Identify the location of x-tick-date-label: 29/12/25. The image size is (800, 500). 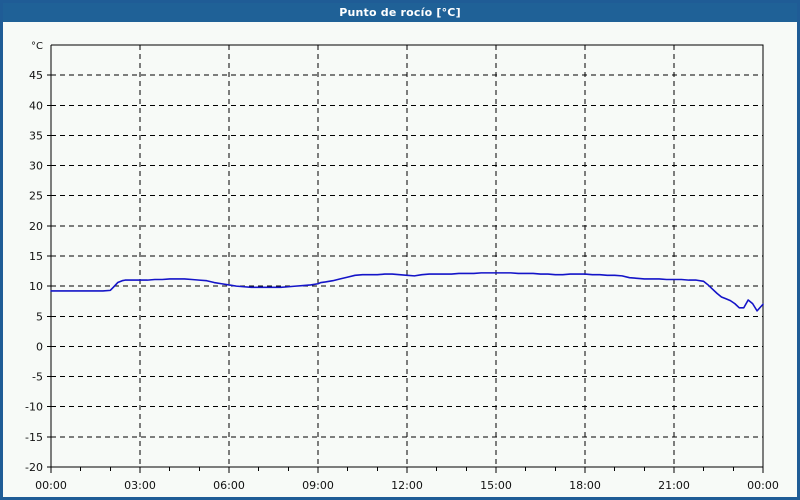
(762, 496).